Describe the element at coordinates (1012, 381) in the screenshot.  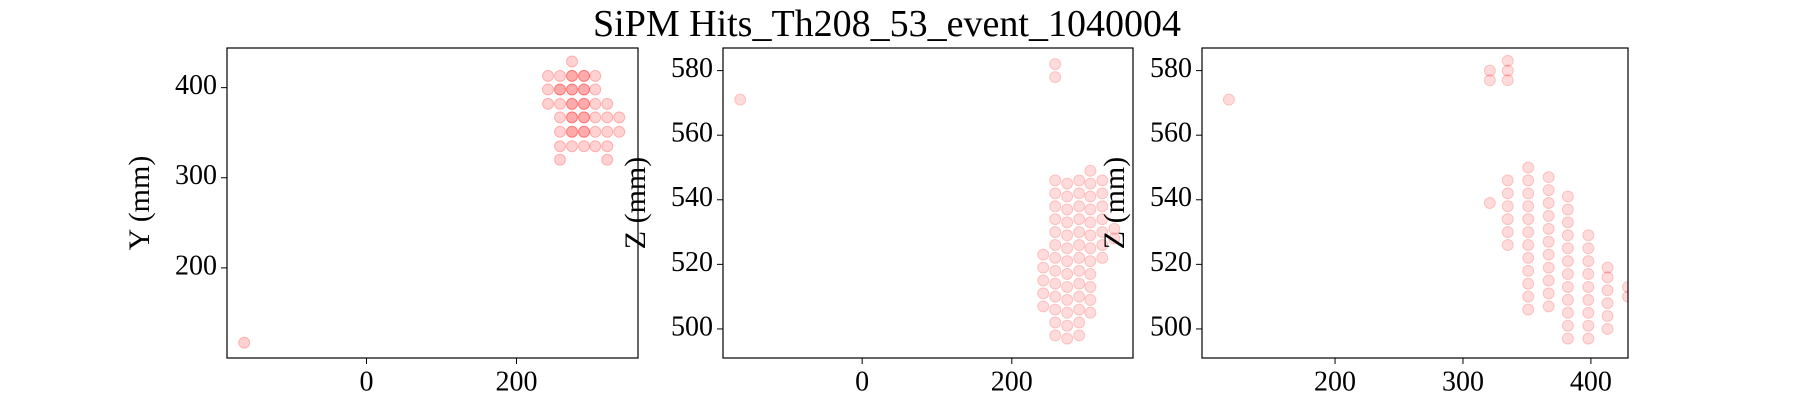
I see `x-tick-label: 200` at that location.